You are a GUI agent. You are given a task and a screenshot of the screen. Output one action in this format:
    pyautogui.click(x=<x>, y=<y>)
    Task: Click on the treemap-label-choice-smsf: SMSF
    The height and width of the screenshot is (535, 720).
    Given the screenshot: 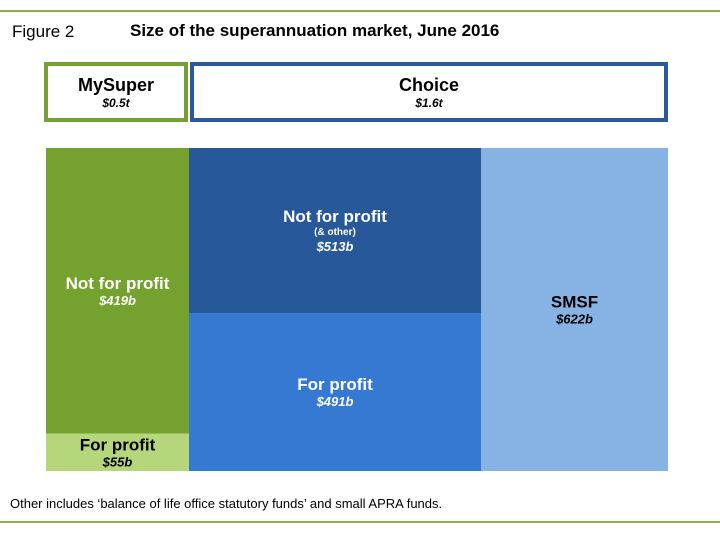 What is the action you would take?
    pyautogui.click(x=574, y=302)
    